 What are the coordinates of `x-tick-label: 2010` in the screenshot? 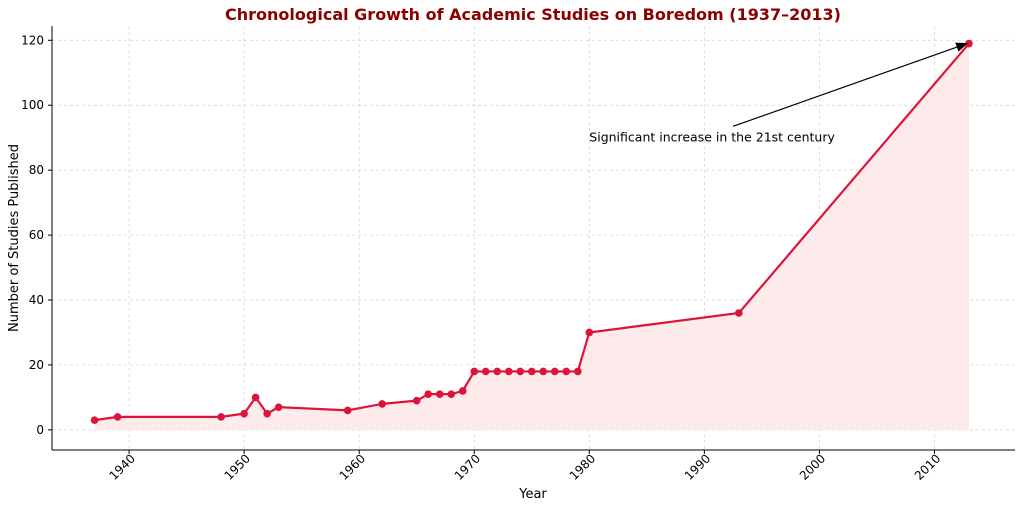 It's located at (927, 466).